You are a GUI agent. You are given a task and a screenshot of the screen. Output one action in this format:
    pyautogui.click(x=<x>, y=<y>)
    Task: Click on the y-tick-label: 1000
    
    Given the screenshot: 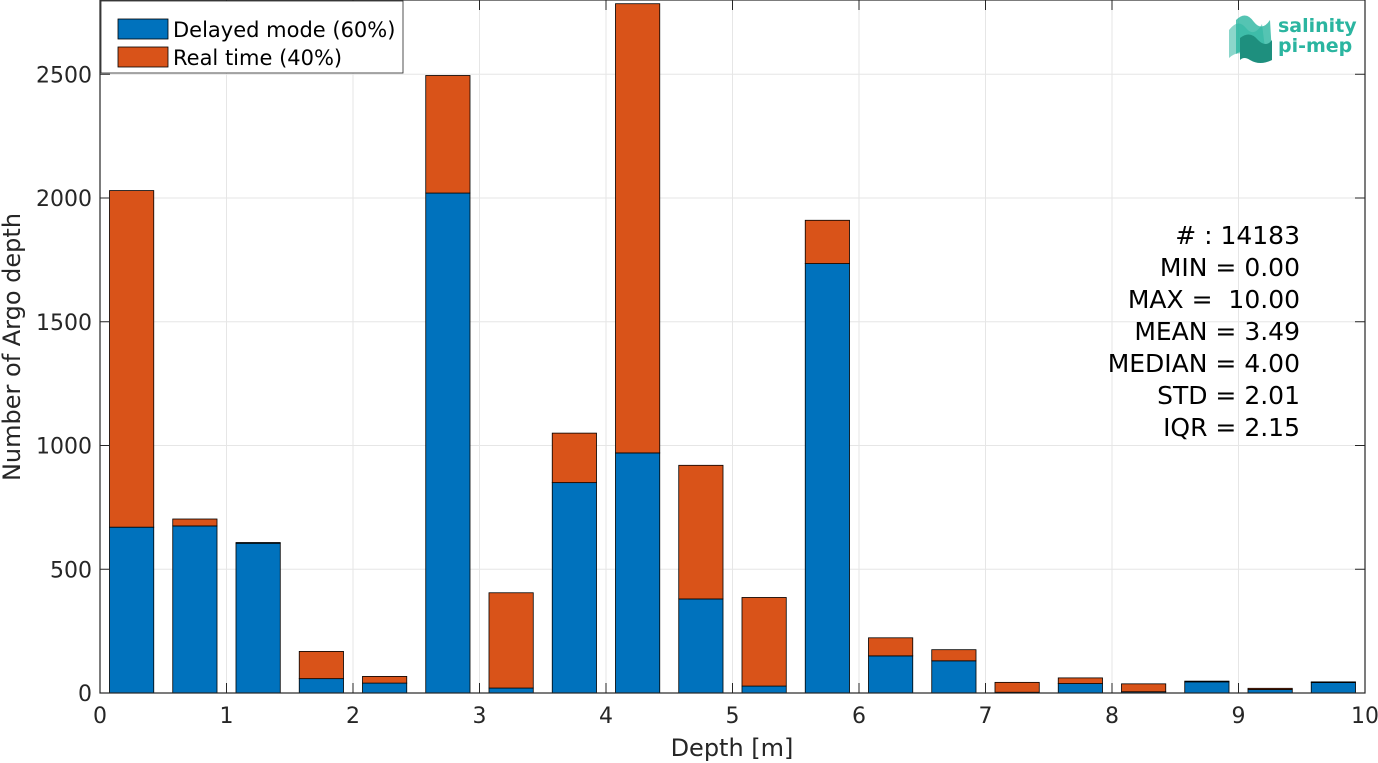 What is the action you would take?
    pyautogui.click(x=64, y=447)
    